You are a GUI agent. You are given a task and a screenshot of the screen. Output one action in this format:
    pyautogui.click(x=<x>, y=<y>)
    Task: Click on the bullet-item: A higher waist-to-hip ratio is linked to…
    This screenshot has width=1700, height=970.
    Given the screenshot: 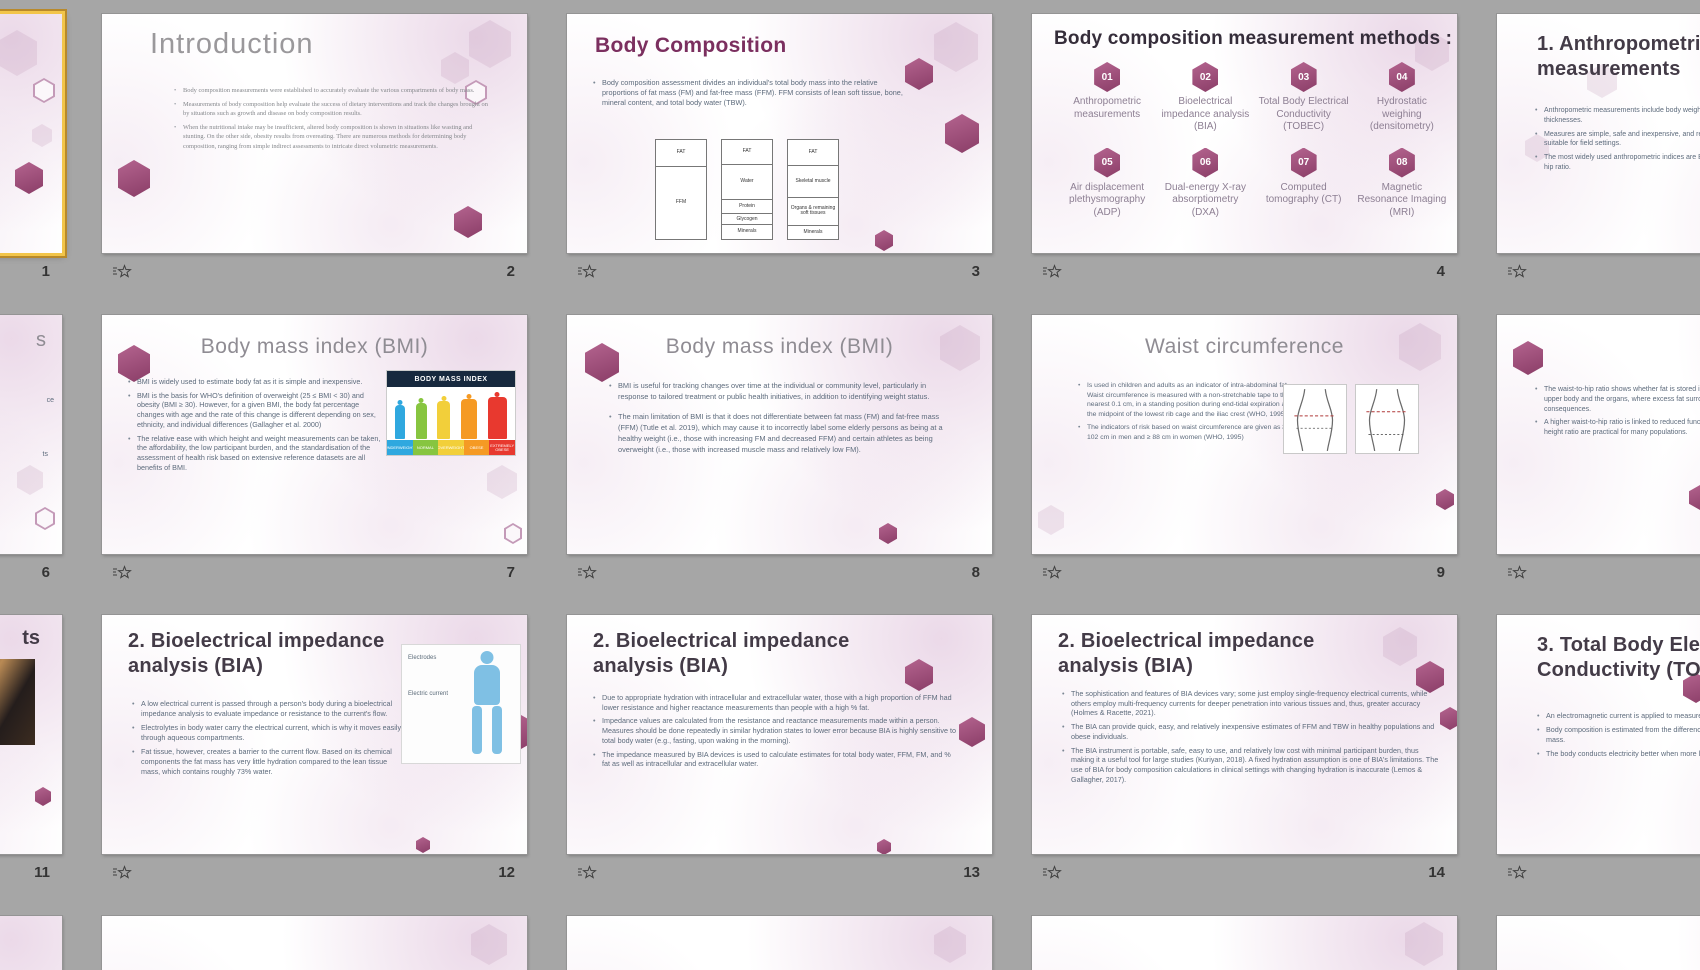 What is the action you would take?
    pyautogui.click(x=1617, y=428)
    